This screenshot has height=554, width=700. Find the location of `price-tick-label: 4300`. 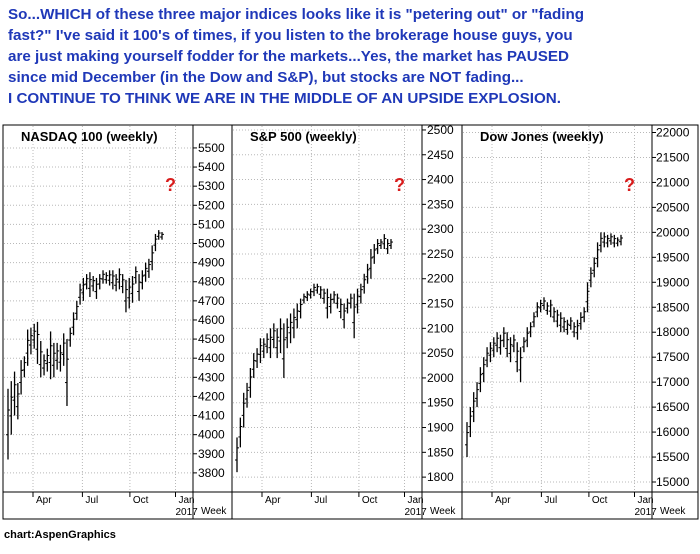

price-tick-label: 4300 is located at coordinates (211, 377).